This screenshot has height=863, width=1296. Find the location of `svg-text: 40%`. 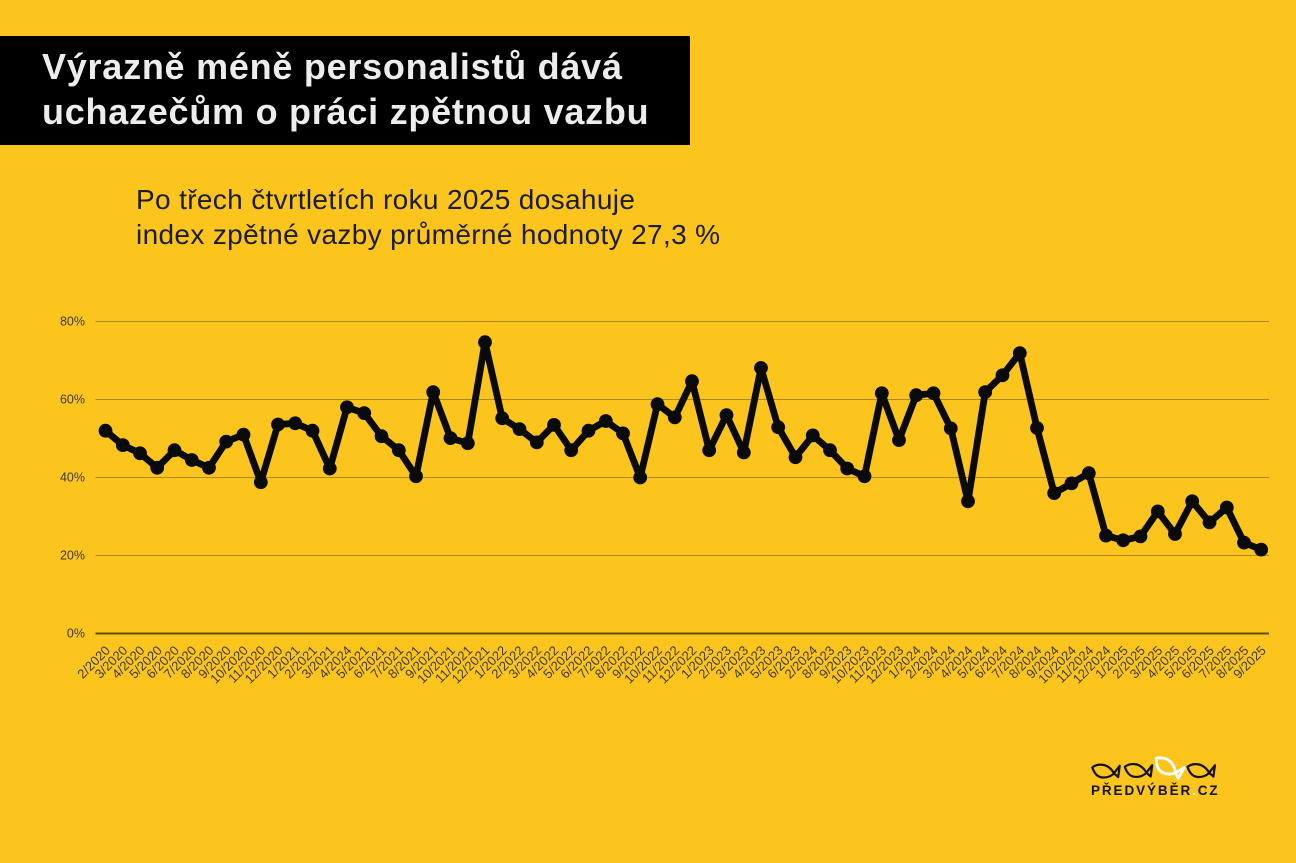

svg-text: 40% is located at coordinates (72, 478).